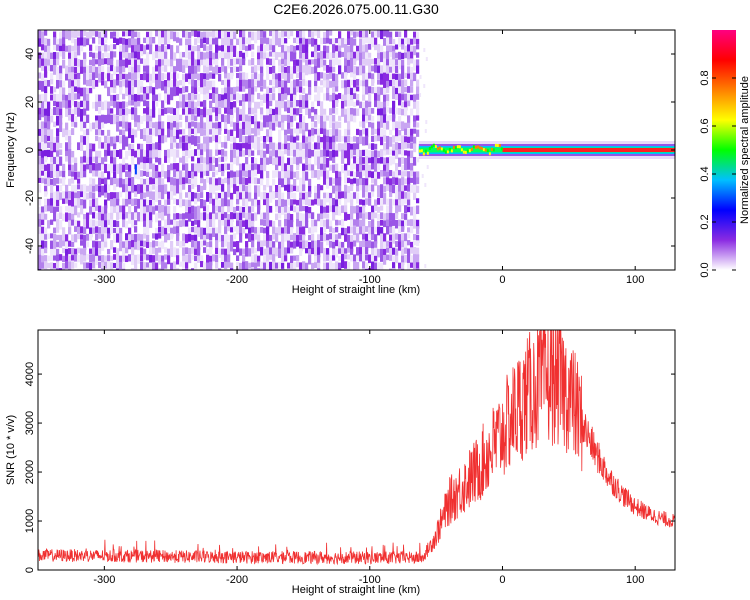 This screenshot has width=750, height=600. Describe the element at coordinates (30, 54) in the screenshot. I see `y-tick-label: 40` at that location.